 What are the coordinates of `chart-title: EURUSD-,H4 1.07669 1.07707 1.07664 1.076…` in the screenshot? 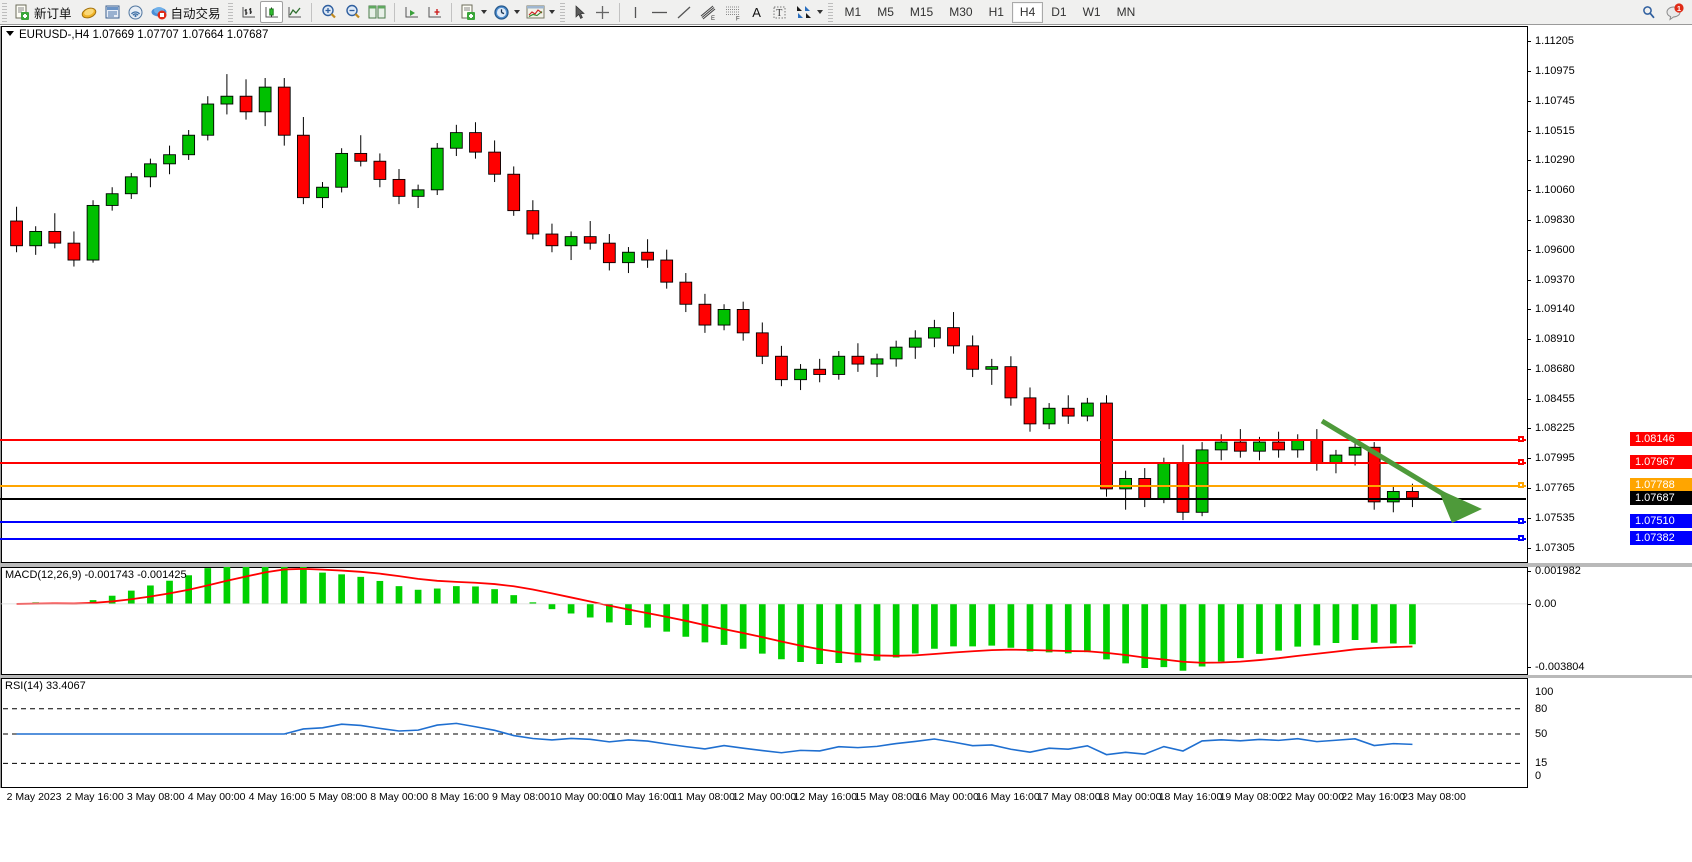 It's located at (137, 35).